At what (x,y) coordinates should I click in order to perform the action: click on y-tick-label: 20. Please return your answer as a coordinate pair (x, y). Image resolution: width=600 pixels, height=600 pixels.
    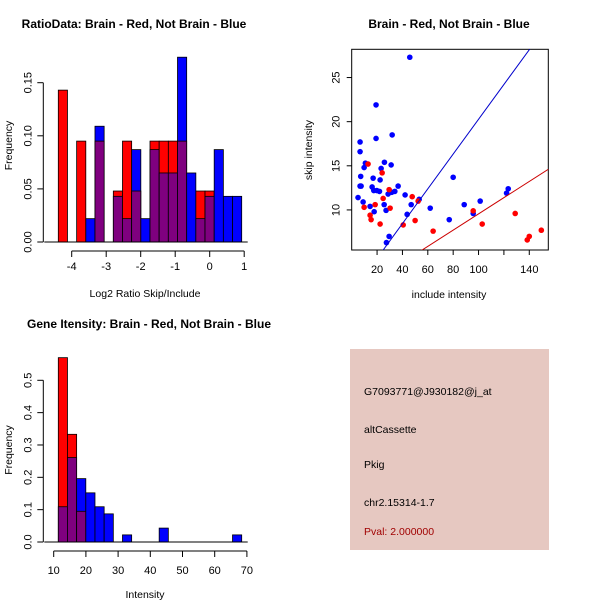
    Looking at the image, I should click on (337, 122).